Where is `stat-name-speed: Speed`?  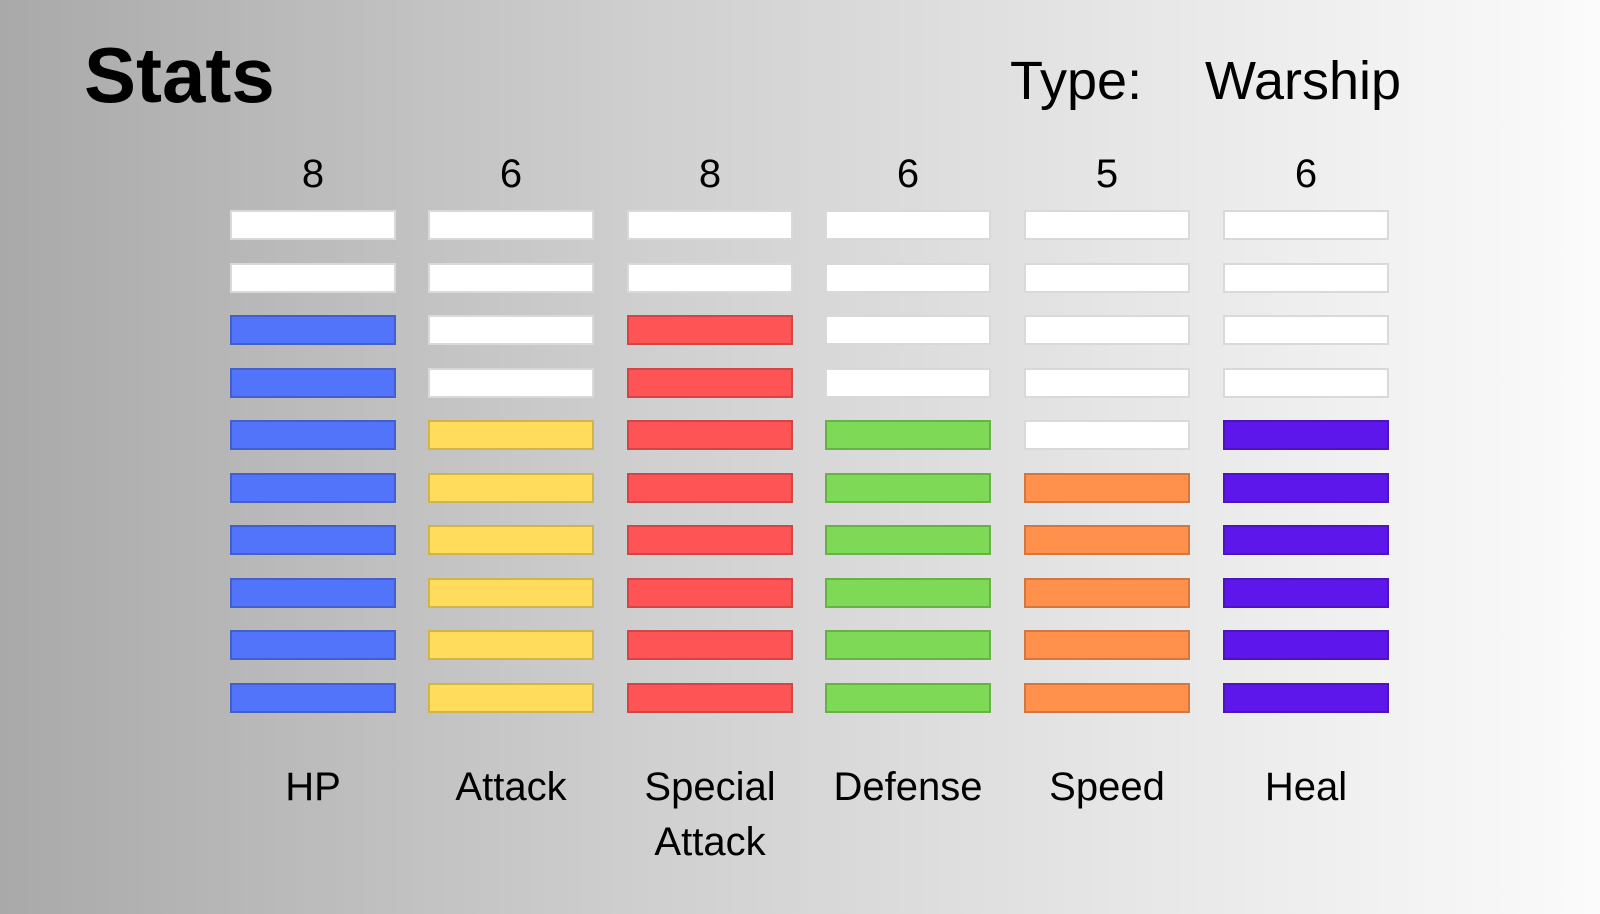
stat-name-speed: Speed is located at coordinates (1107, 787).